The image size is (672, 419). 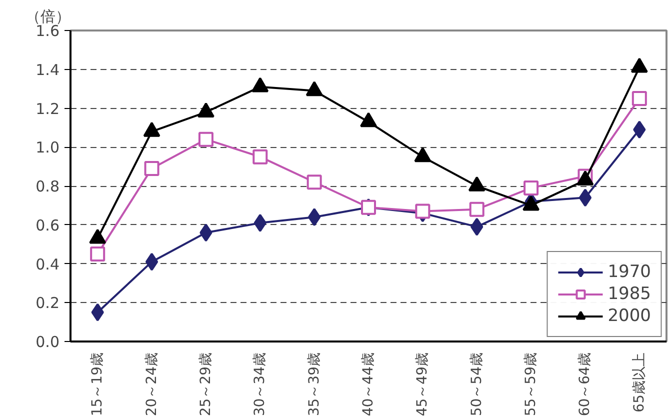 I want to click on y-tick-label: 0.4, so click(x=48, y=264).